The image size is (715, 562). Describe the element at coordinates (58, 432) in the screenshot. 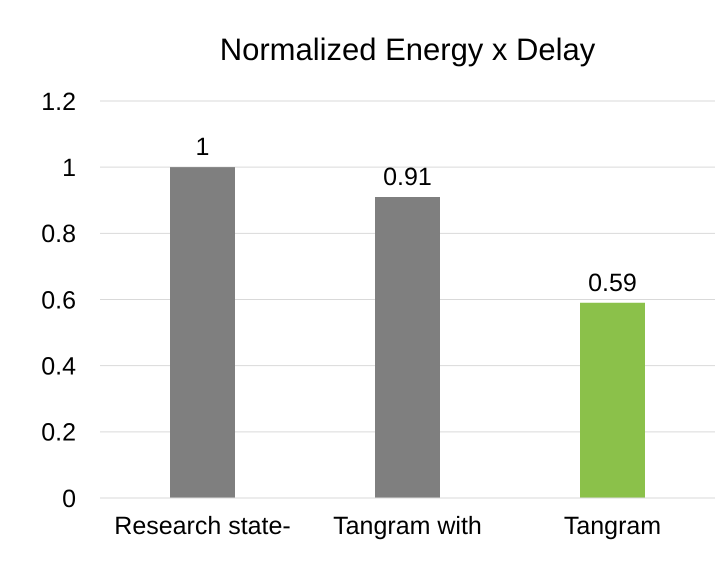

I see `y-tick-label: 0.2` at that location.